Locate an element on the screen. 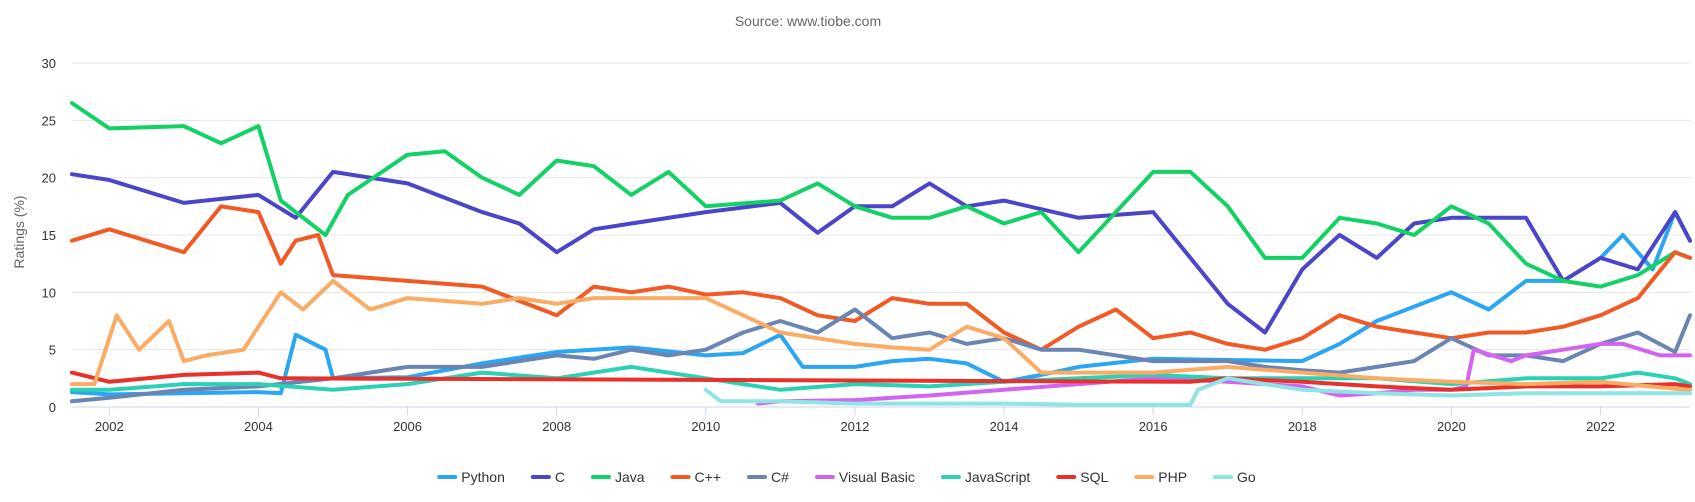 This screenshot has height=502, width=1695. legend-label: PHP is located at coordinates (1172, 477).